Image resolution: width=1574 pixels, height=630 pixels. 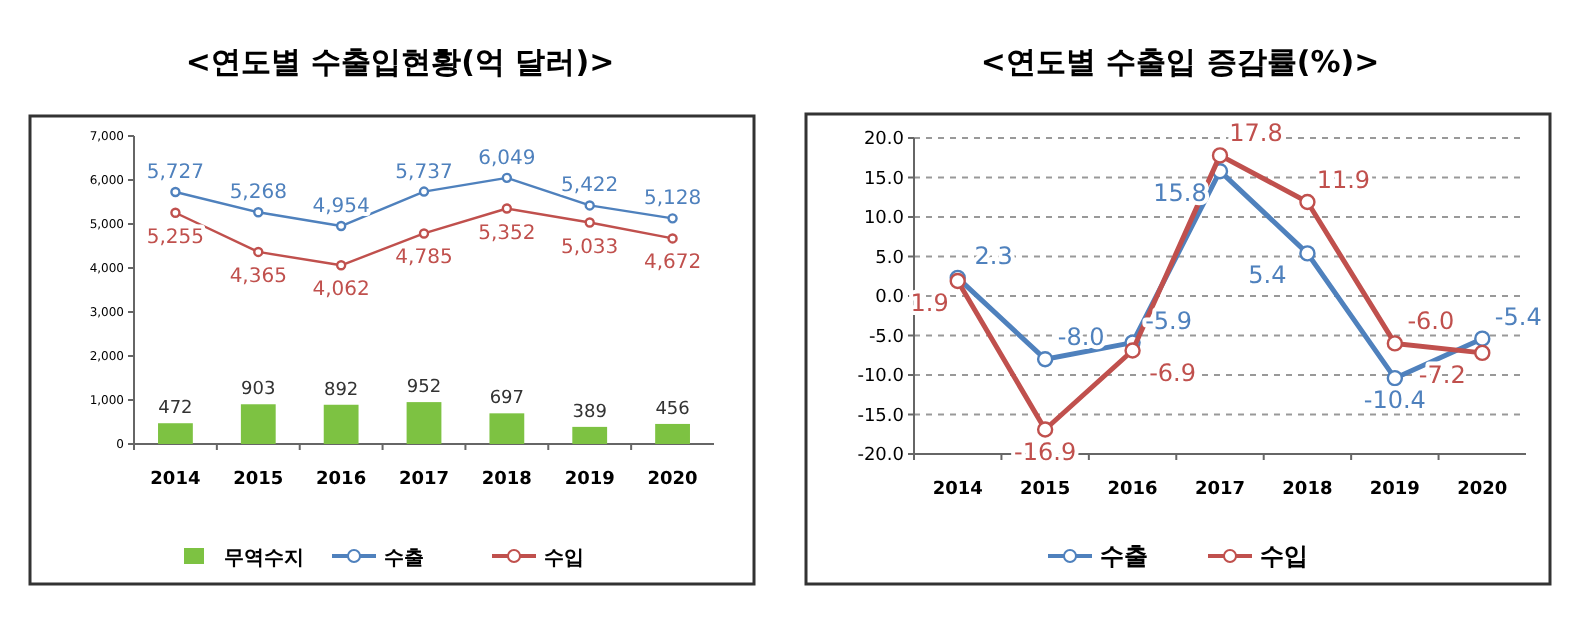 What do you see at coordinates (258, 193) in the screenshot?
I see `data-label: 5,268` at bounding box center [258, 193].